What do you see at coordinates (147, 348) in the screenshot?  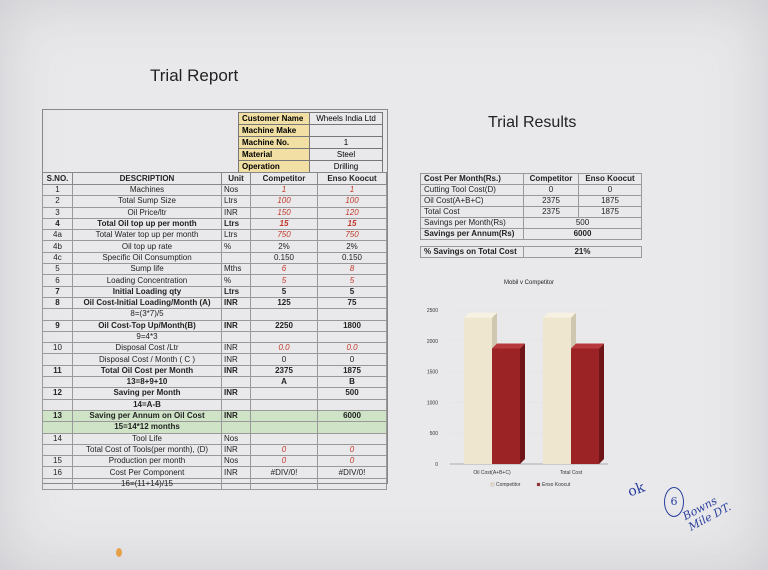 I see `row-description: Disposal Cost /Ltr` at bounding box center [147, 348].